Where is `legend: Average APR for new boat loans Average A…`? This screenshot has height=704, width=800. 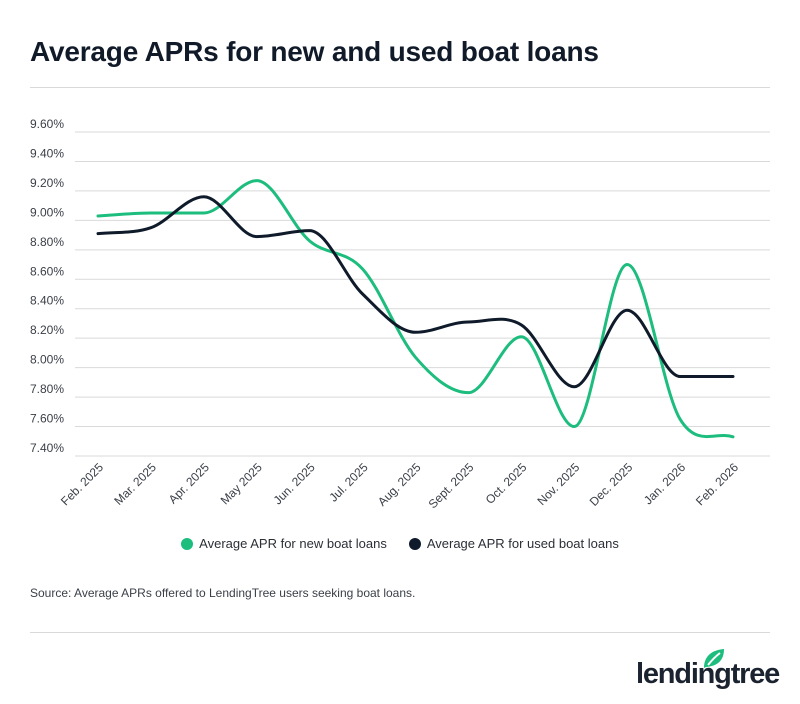 legend: Average APR for new boat loans Average A… is located at coordinates (400, 543).